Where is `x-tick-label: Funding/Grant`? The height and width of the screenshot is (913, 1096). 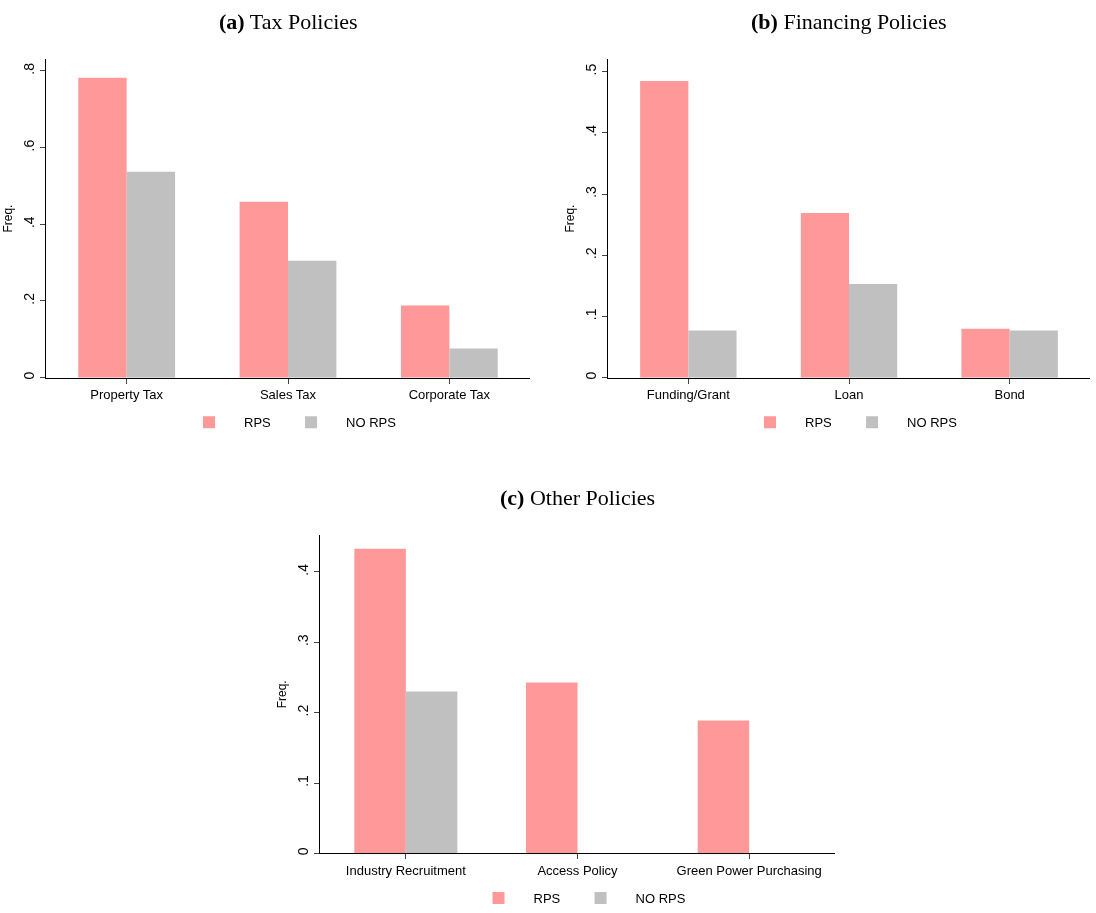
x-tick-label: Funding/Grant is located at coordinates (688, 395).